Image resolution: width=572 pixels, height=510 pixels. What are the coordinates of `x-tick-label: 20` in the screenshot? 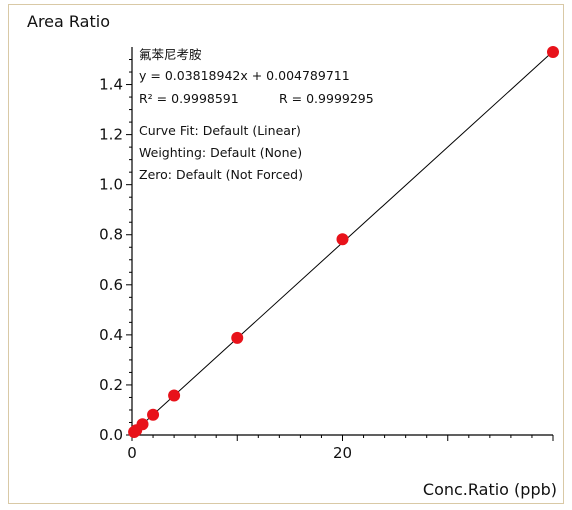 It's located at (342, 453).